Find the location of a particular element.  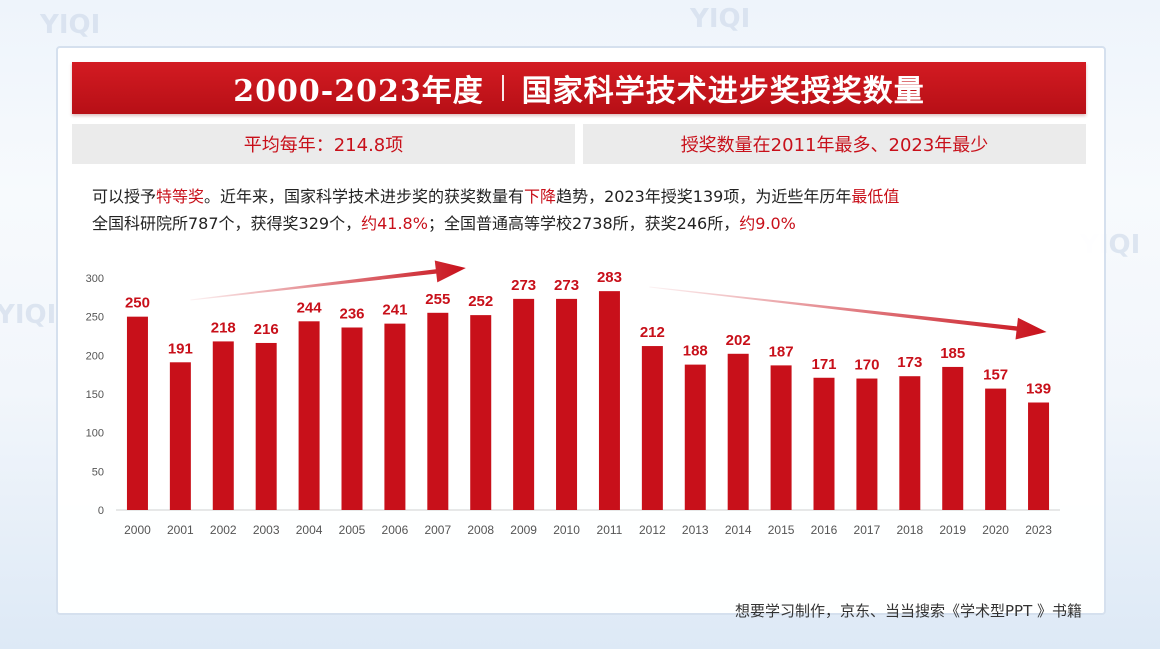

x-tick-label: 2004 is located at coordinates (309, 530).